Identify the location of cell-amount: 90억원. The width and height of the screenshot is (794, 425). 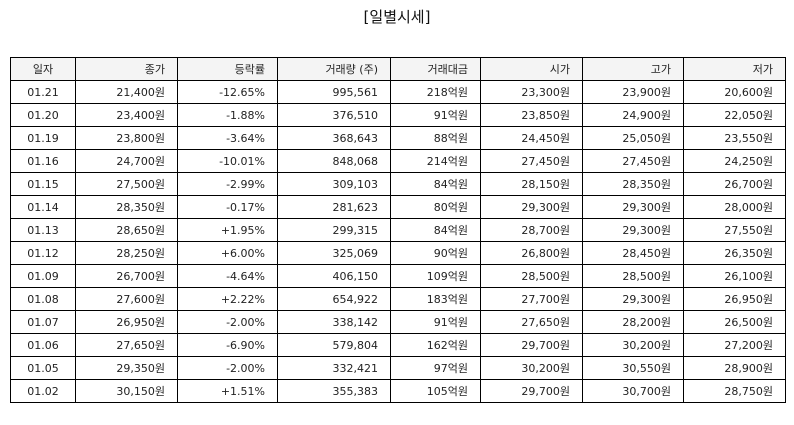
(435, 253).